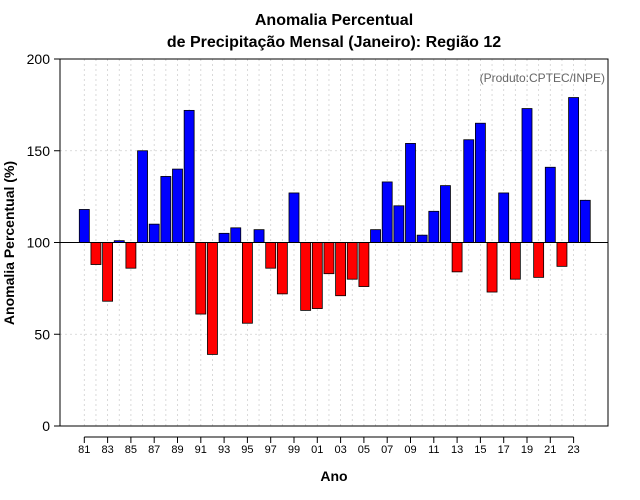  Describe the element at coordinates (542, 78) in the screenshot. I see `credit-text: (Produto:CPTEC/INPE)` at that location.